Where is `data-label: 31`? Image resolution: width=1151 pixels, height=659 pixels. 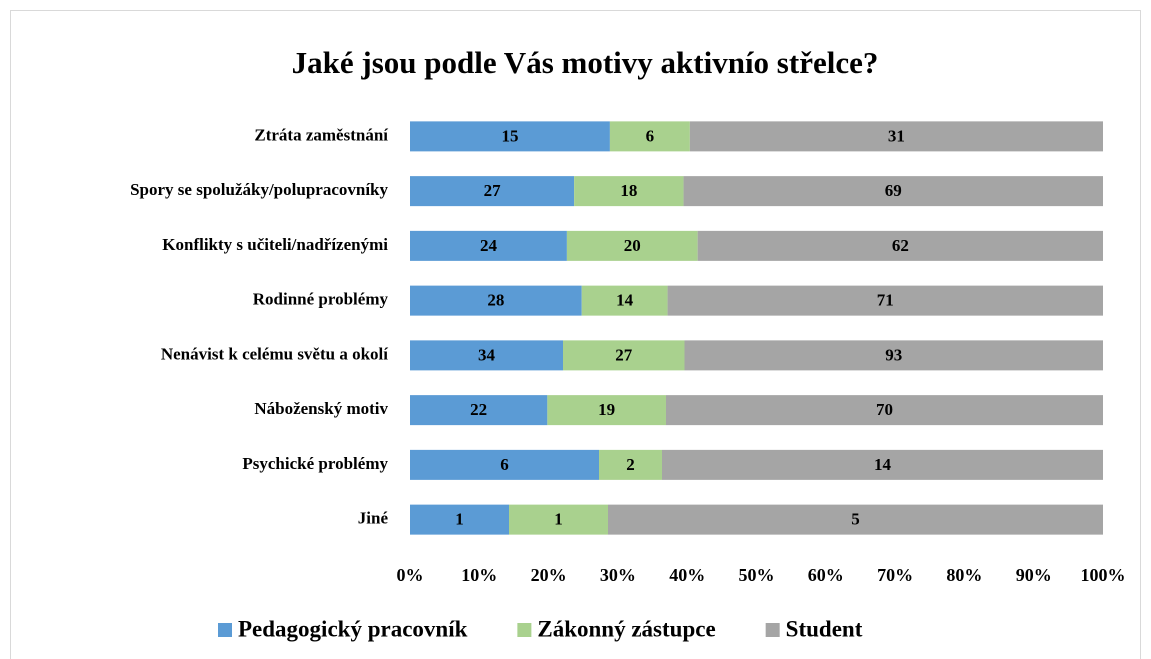 data-label: 31 is located at coordinates (896, 135).